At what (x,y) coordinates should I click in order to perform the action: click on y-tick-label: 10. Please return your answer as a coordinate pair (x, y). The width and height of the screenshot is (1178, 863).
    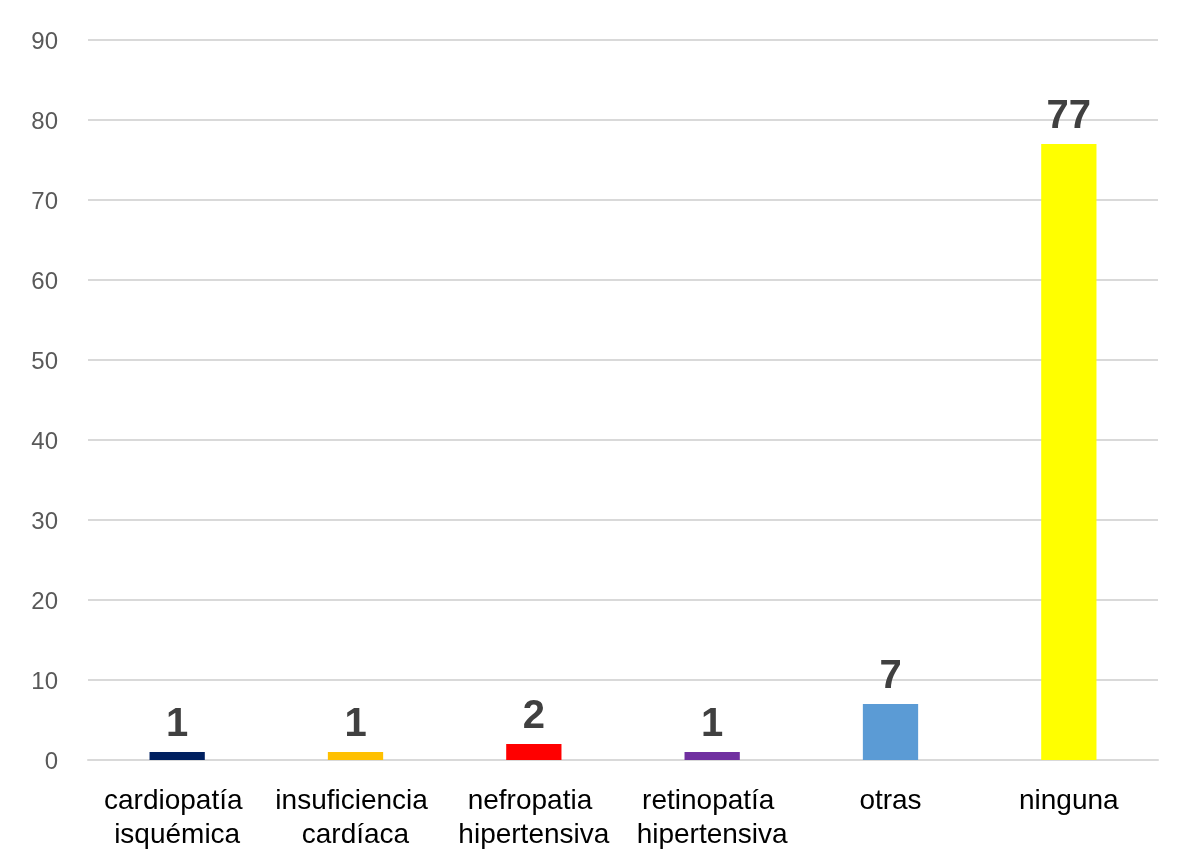
    Looking at the image, I should click on (44, 680).